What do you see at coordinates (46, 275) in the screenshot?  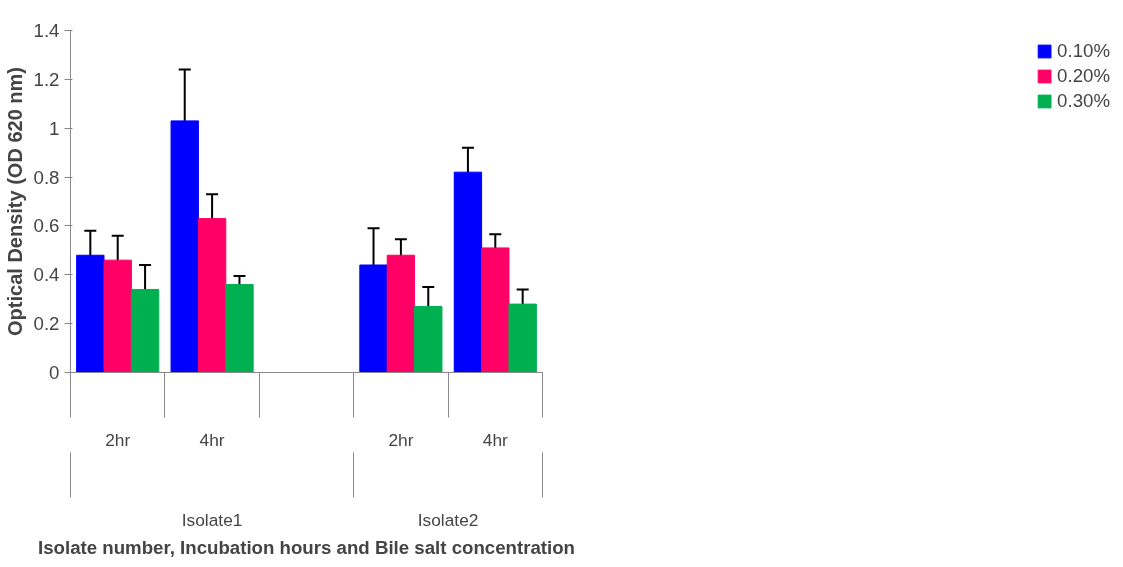 I see `y-tick-label: 0.4` at bounding box center [46, 275].